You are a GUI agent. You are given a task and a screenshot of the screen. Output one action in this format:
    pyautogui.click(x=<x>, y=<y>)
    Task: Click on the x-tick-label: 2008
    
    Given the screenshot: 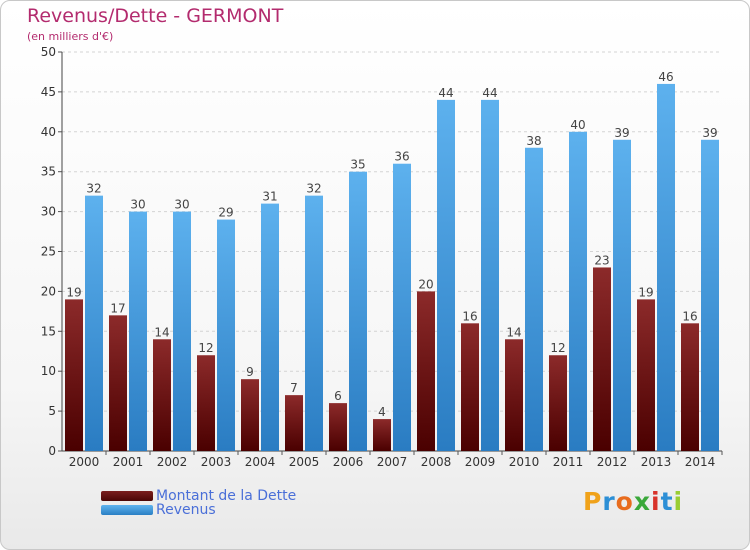 What is the action you would take?
    pyautogui.click(x=436, y=462)
    